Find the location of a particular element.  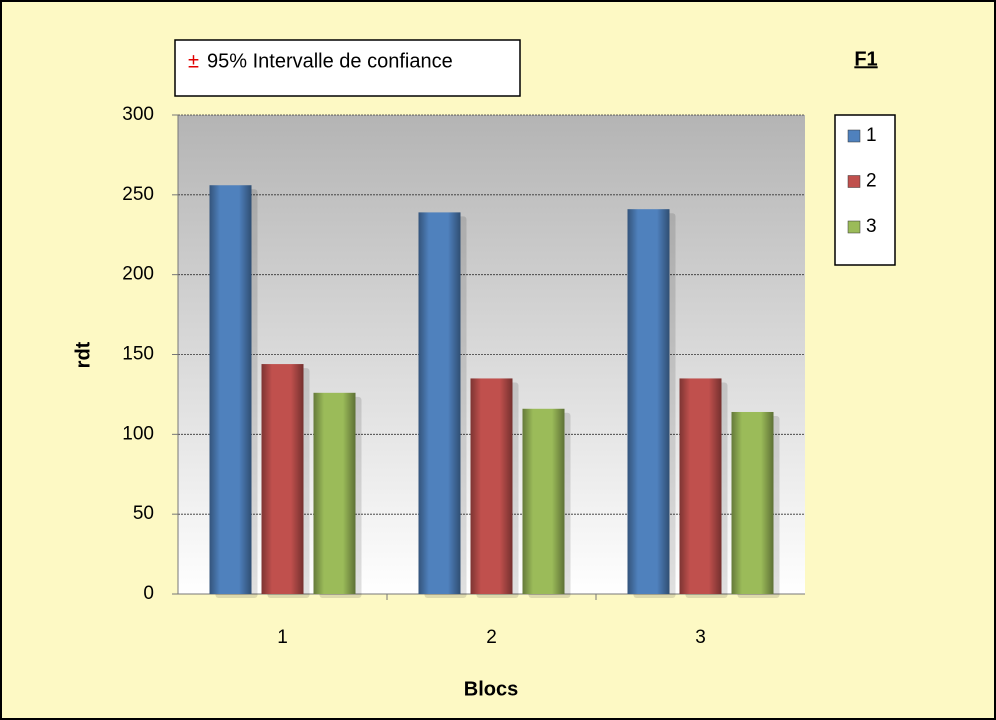

x-axis-label: Blocs is located at coordinates (491, 689).